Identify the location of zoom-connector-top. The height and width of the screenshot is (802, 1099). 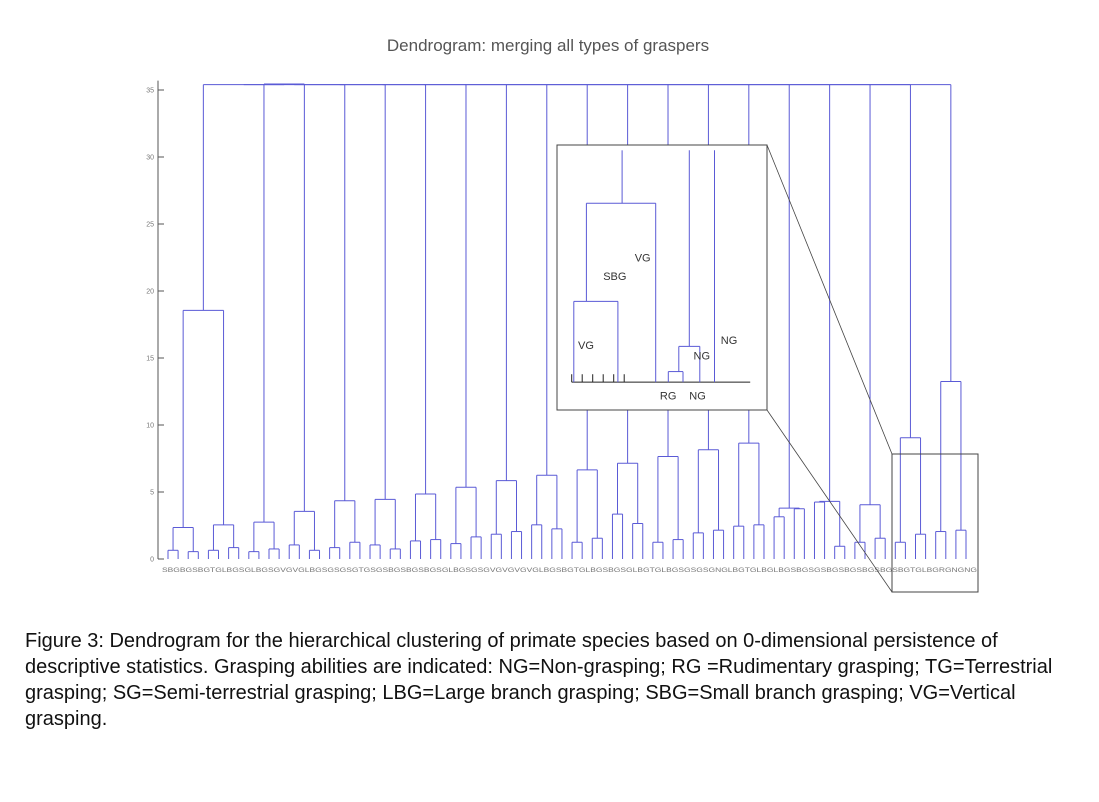
(829, 299).